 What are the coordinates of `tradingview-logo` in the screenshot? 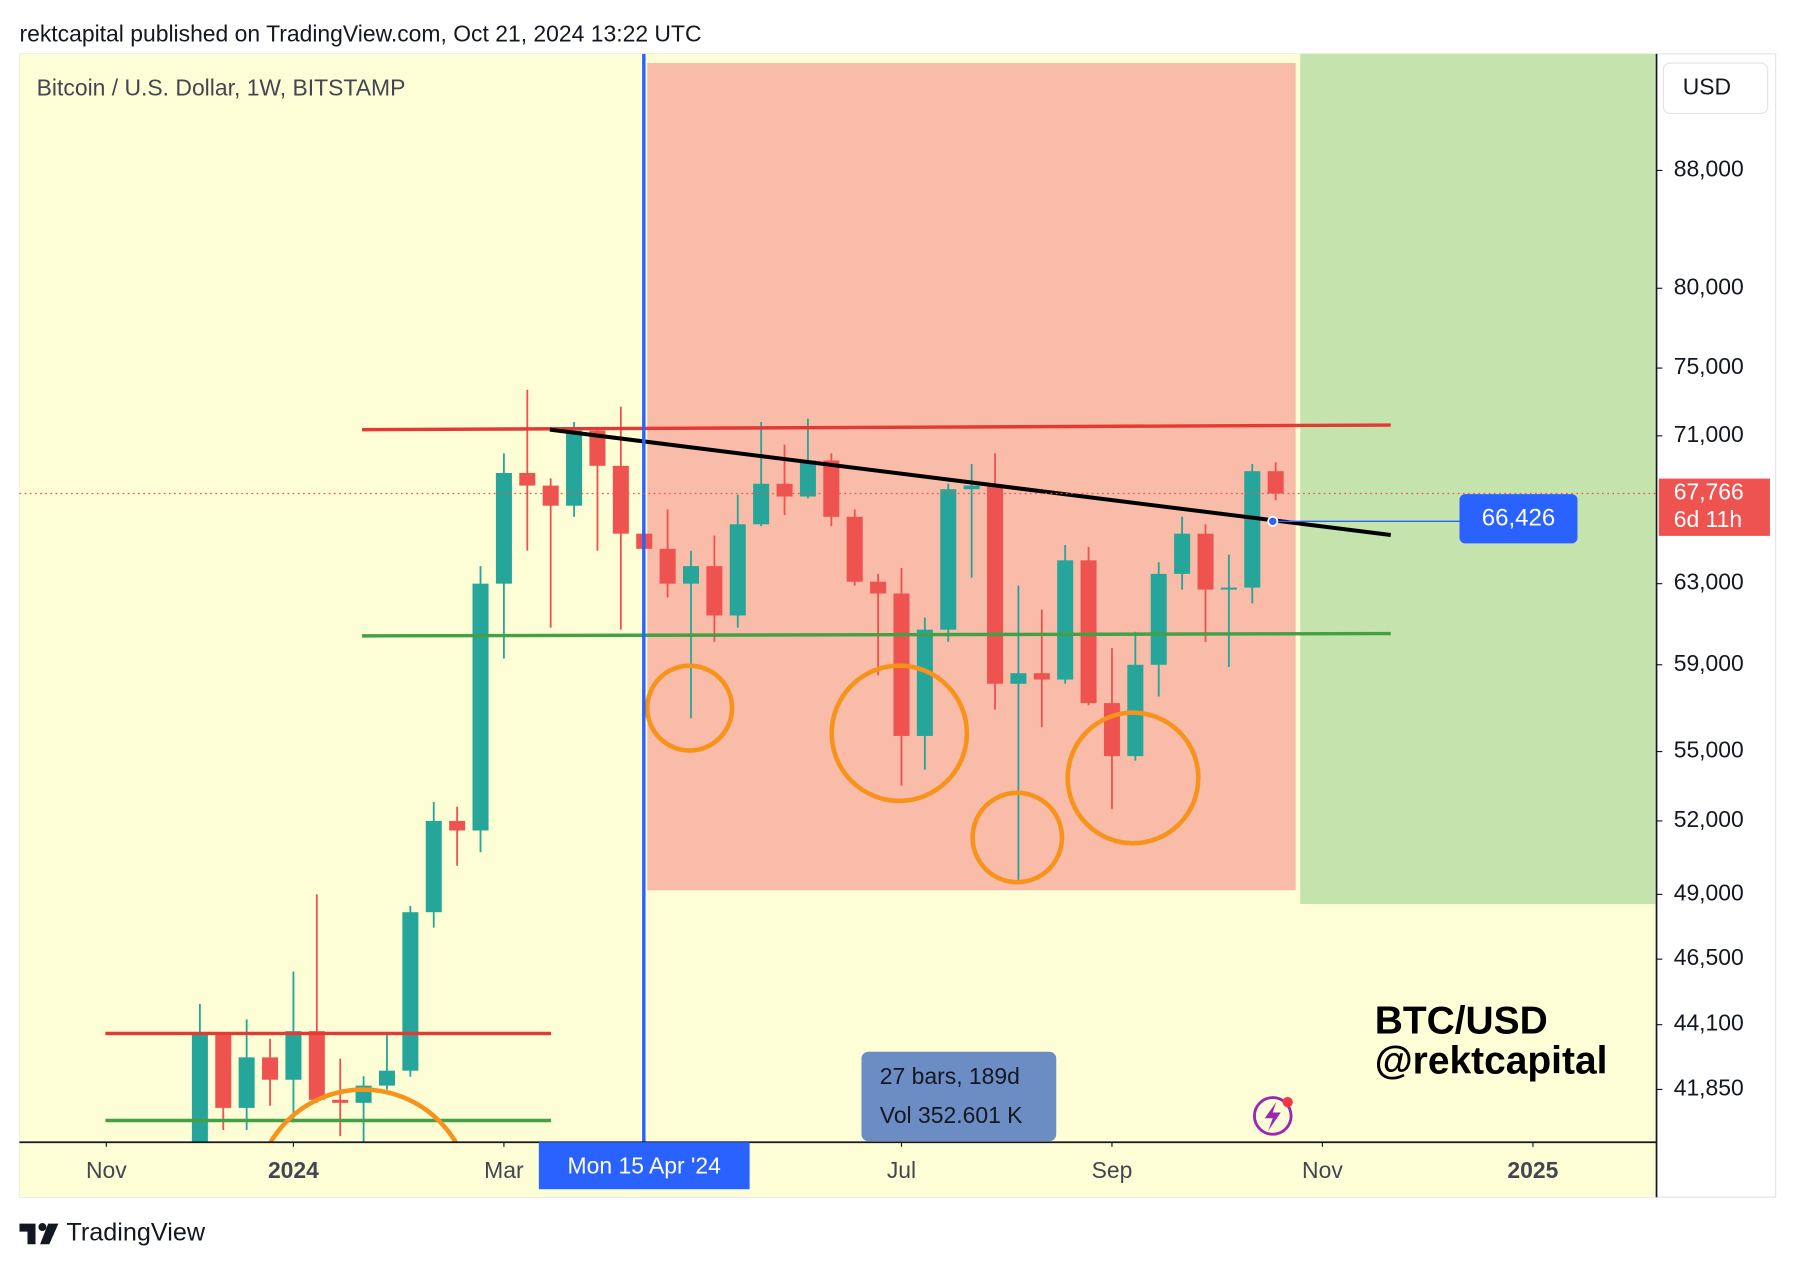 It's located at (39, 1234).